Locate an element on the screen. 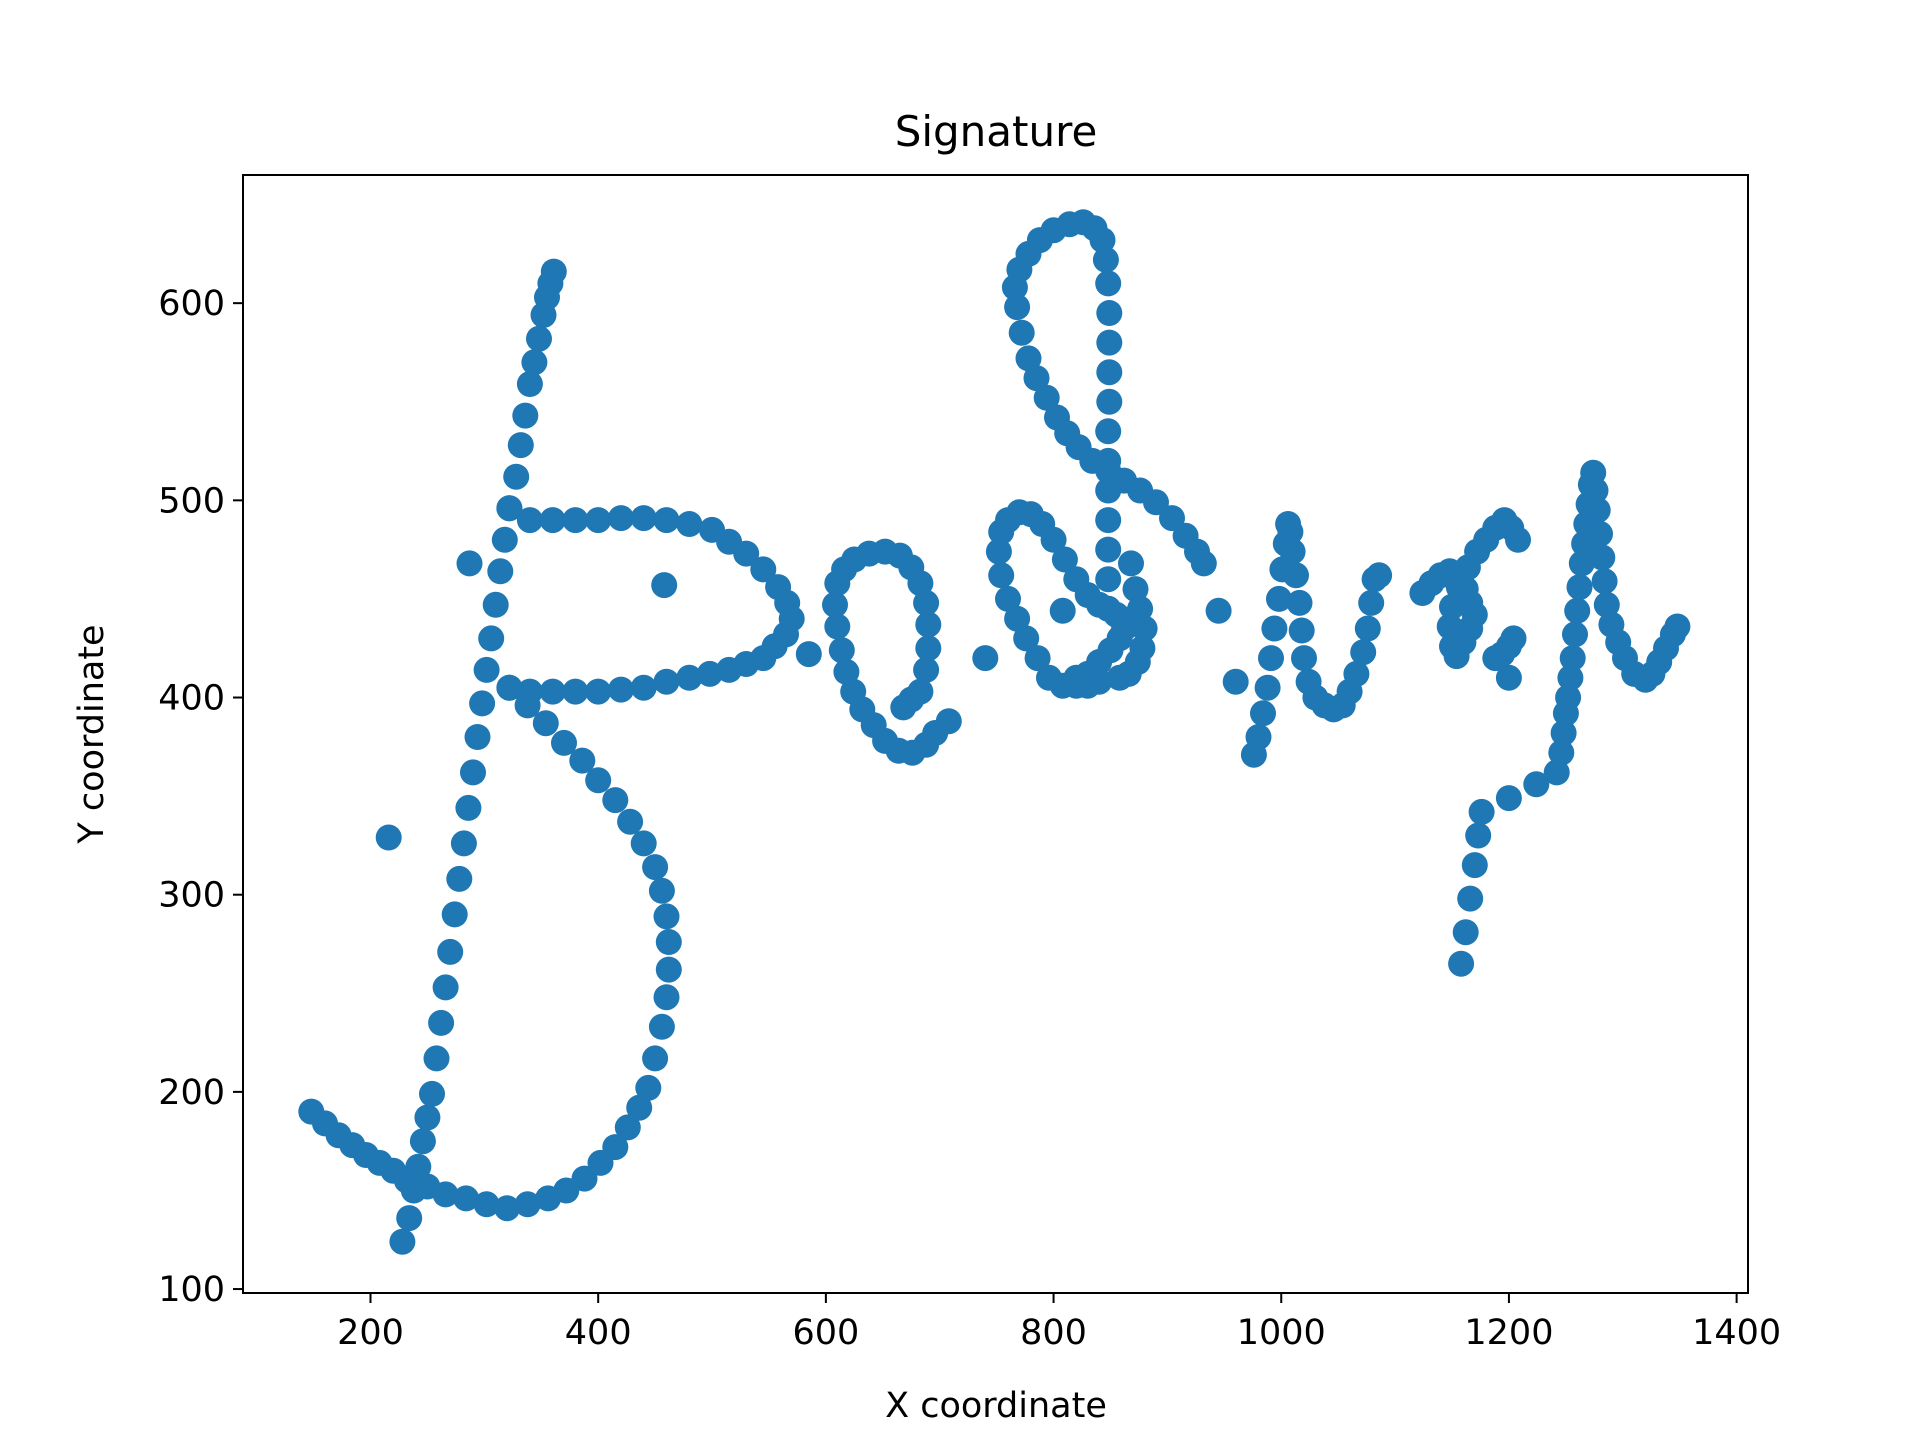 This screenshot has width=1920, height=1440. y-axis-label: Y coordinate is located at coordinates (92, 734).